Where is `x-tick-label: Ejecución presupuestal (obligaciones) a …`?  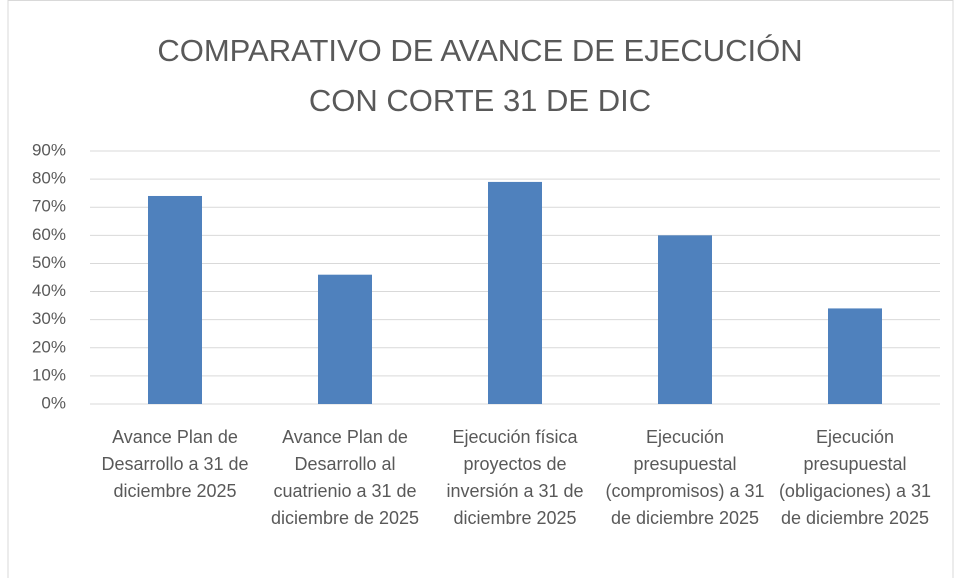
x-tick-label: Ejecución presupuestal (obligaciones) a … is located at coordinates (855, 477).